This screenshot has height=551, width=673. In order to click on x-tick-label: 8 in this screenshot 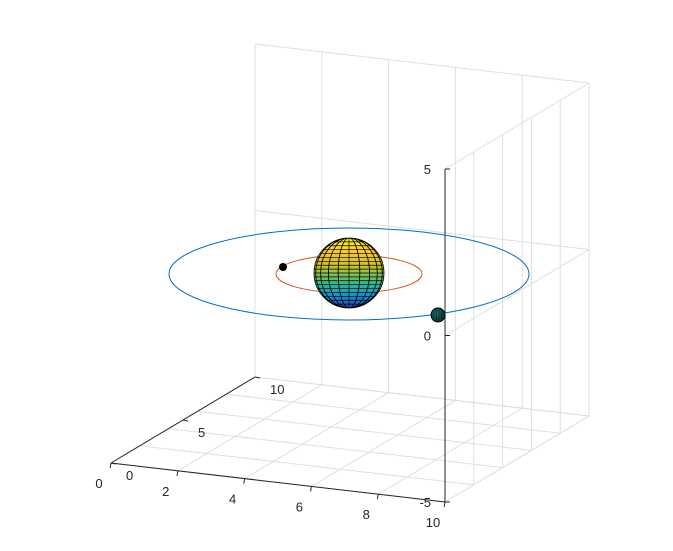, I will do `click(366, 514)`.